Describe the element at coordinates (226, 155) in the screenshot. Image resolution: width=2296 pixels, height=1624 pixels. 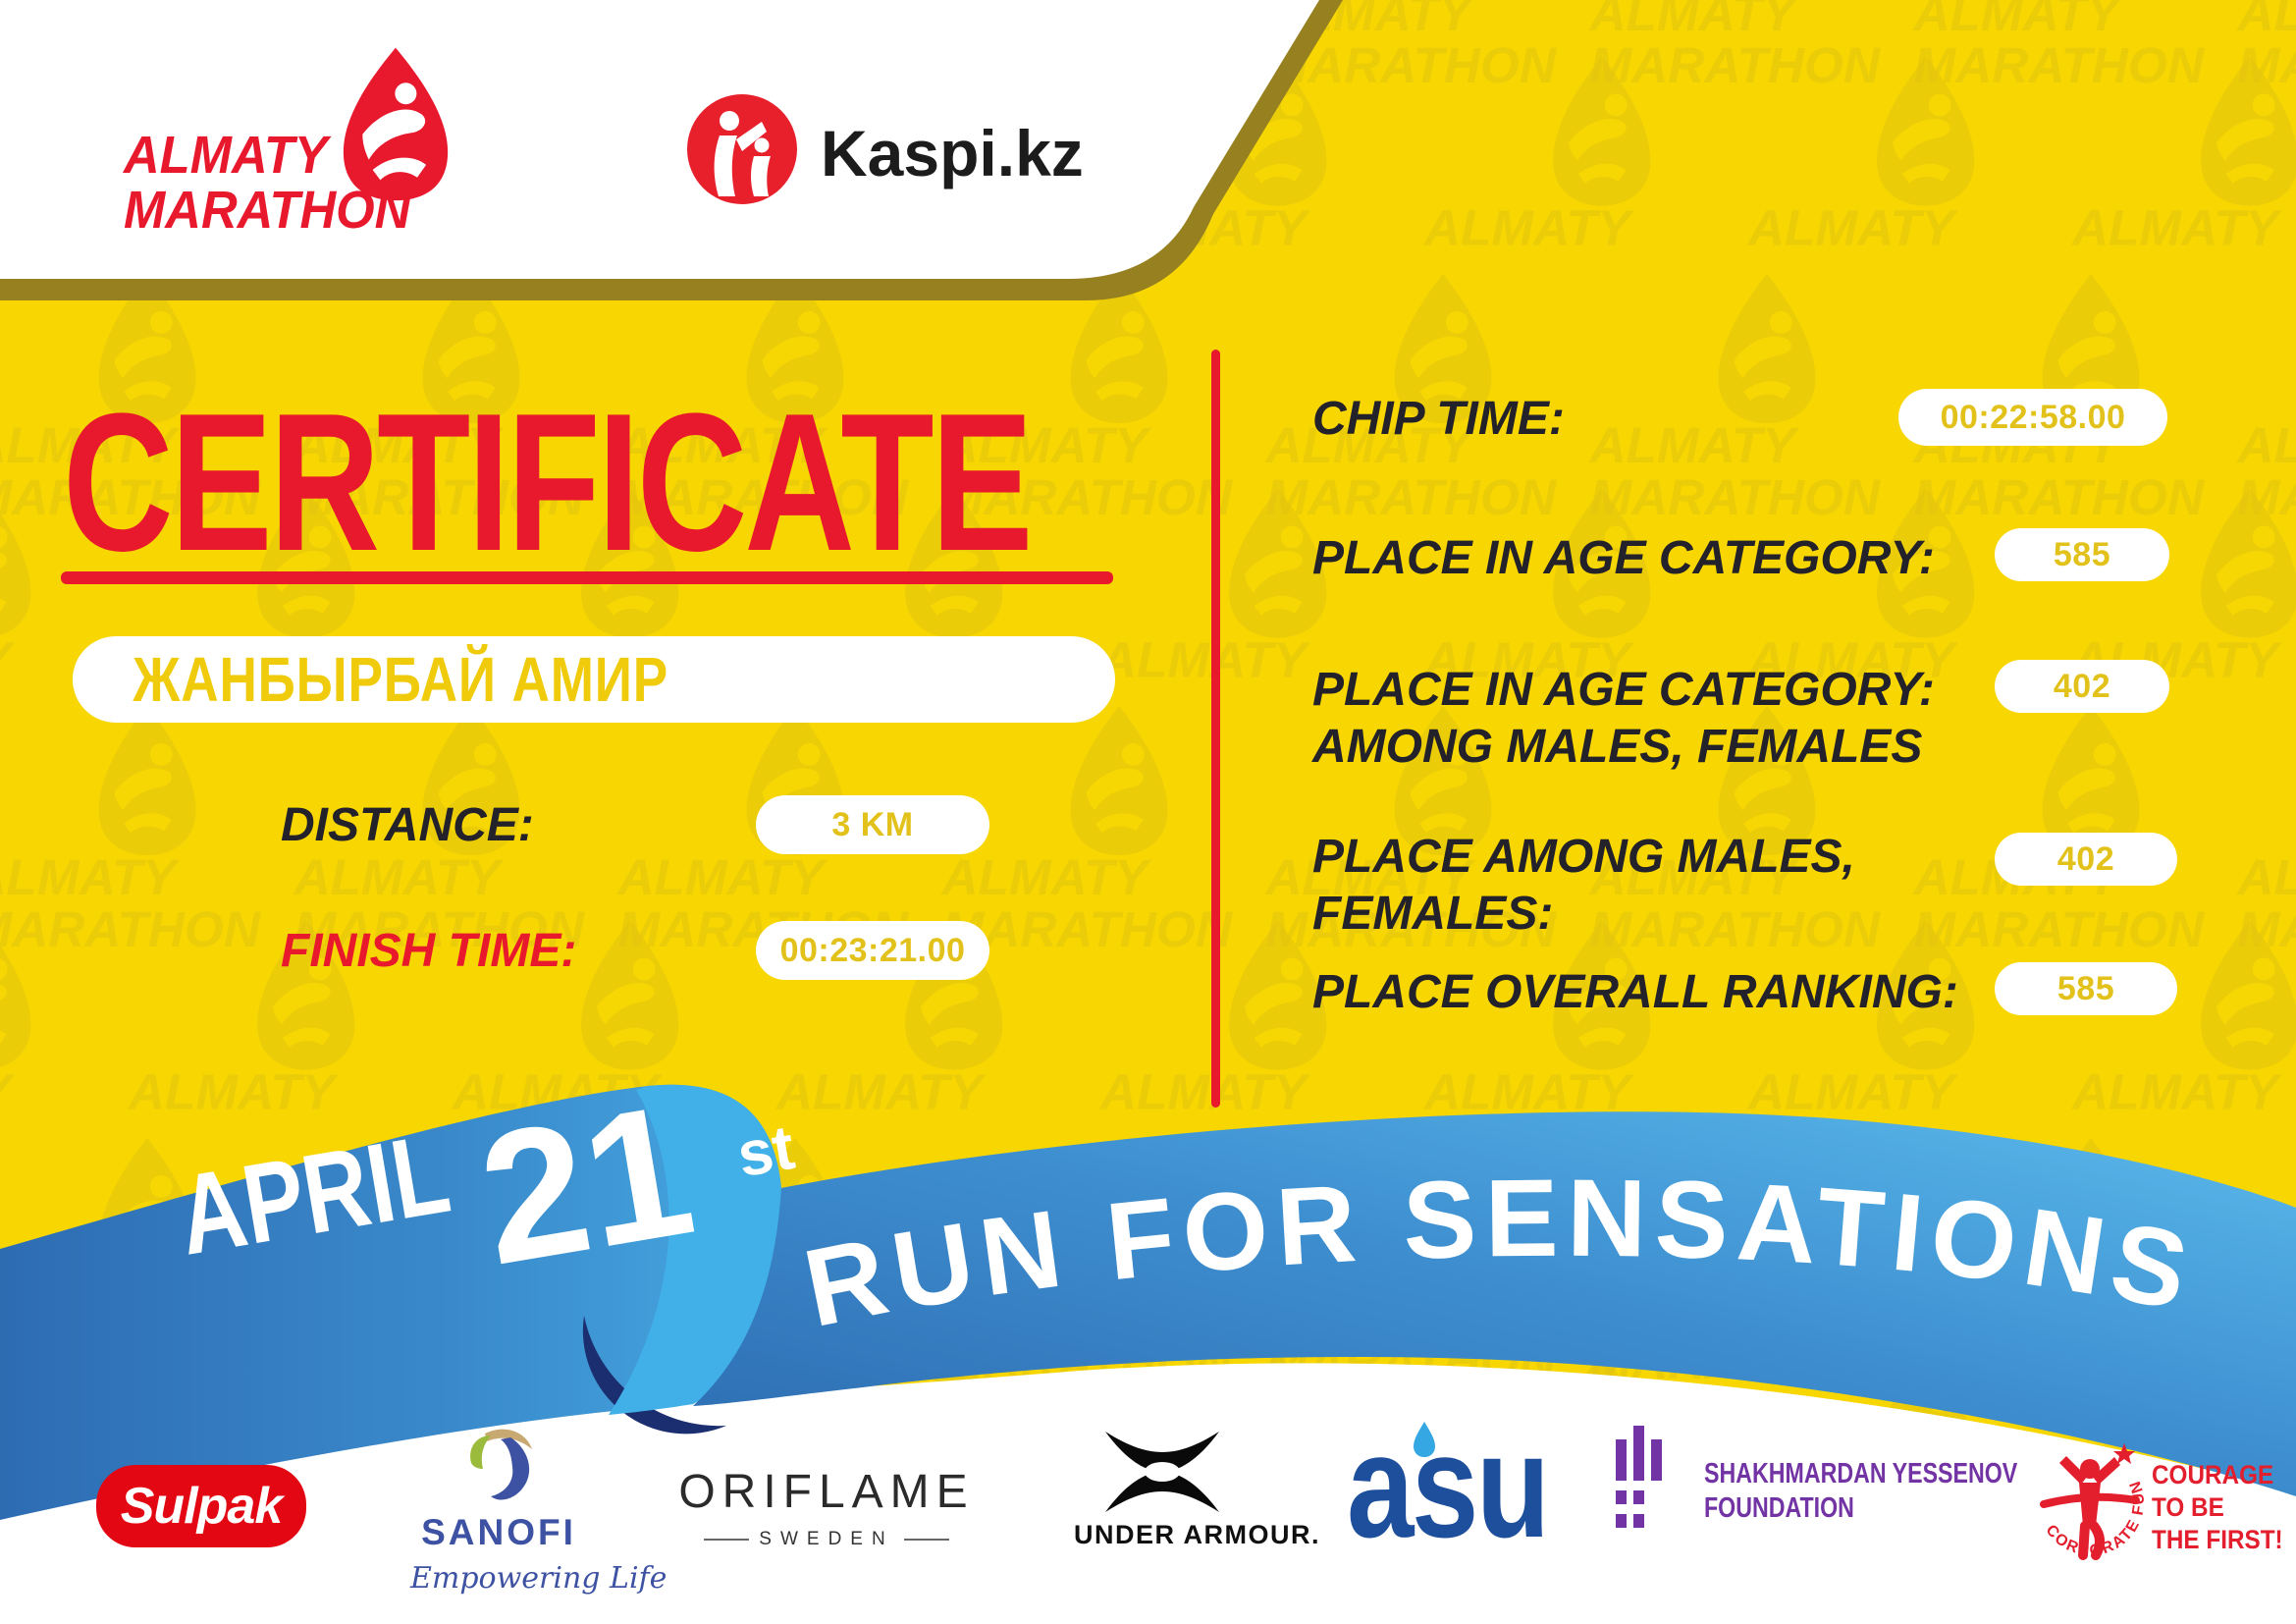
I see `almaty-logo-line1: ALMATY` at that location.